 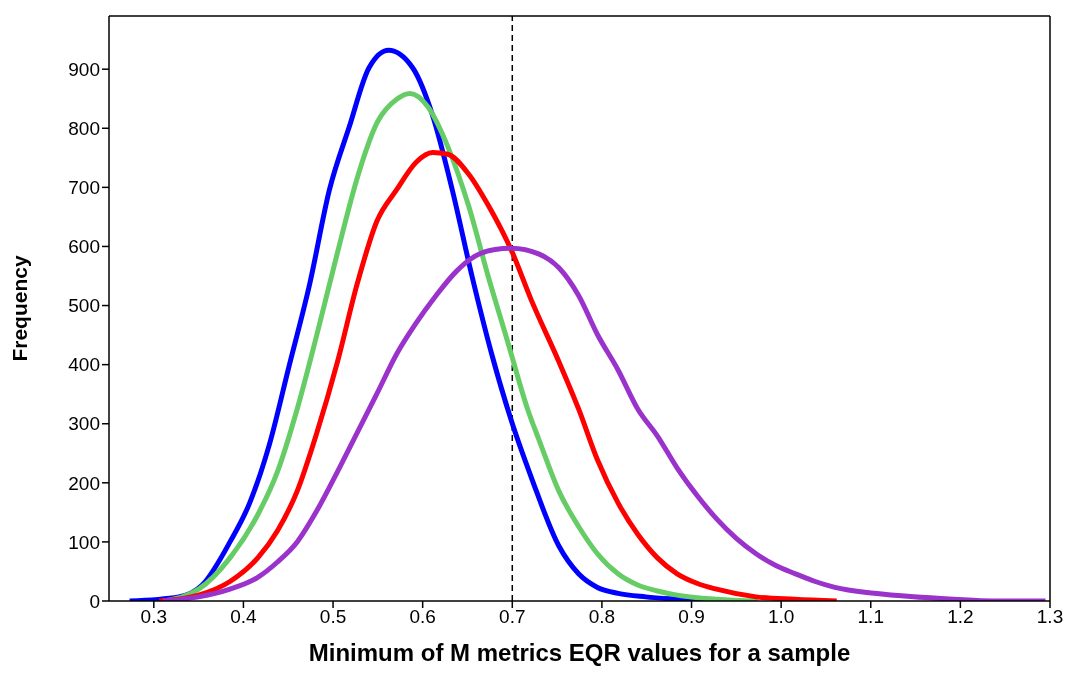 I want to click on y-axis-title: Frequency, so click(x=20, y=308).